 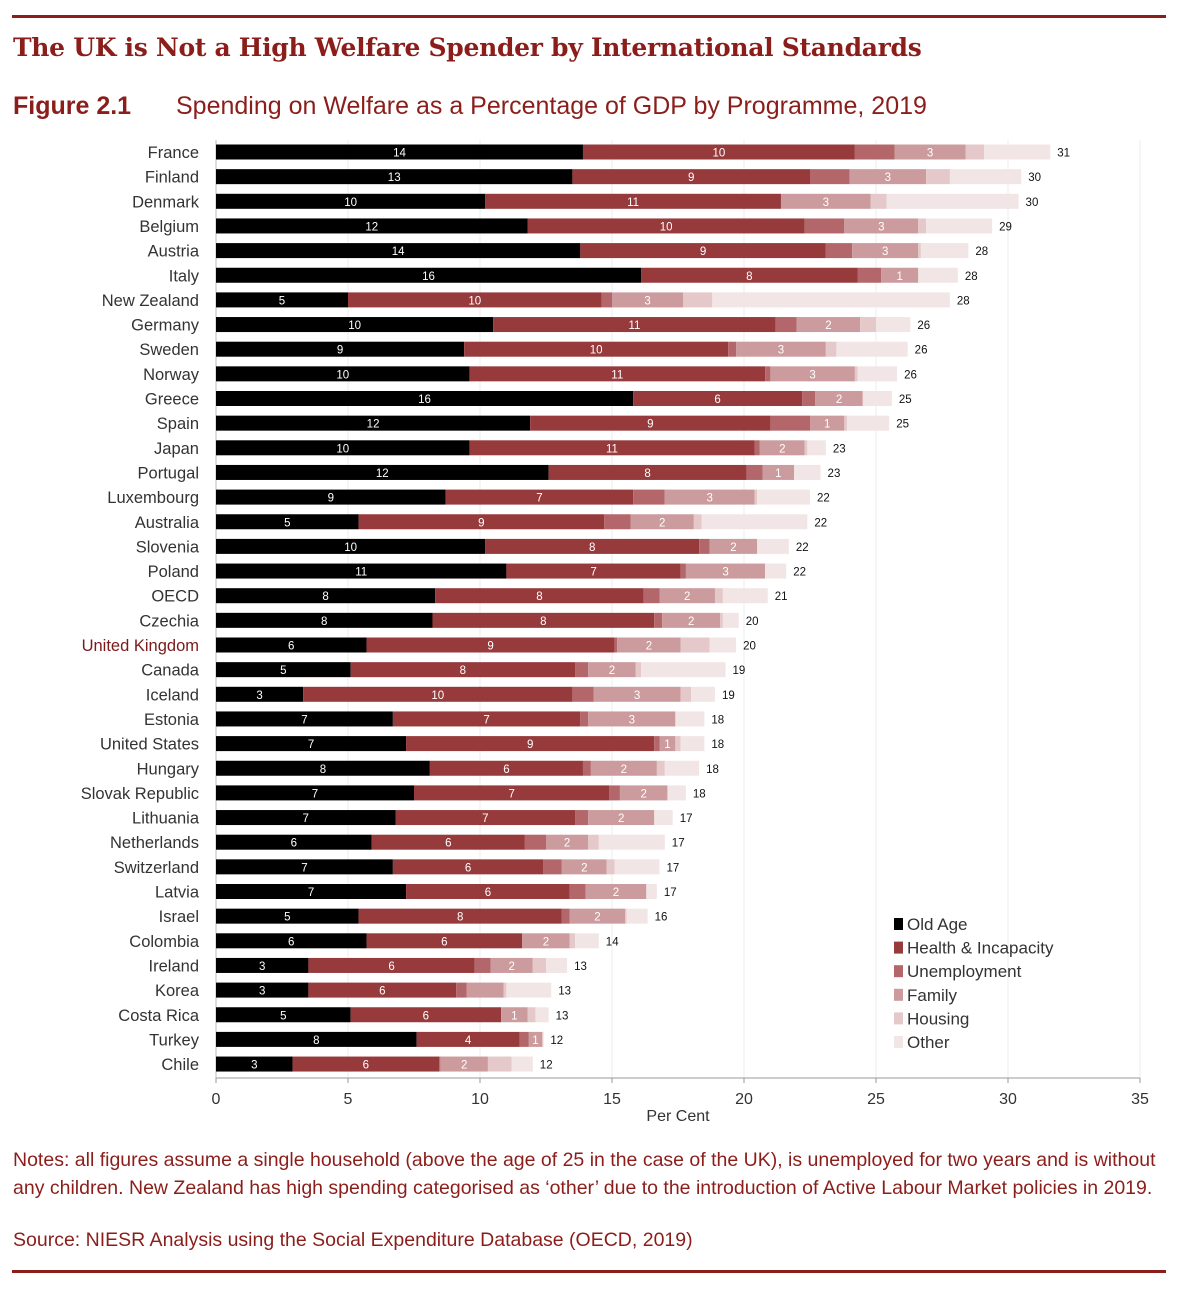 What do you see at coordinates (153, 498) in the screenshot?
I see `category-label: Luxembourg` at bounding box center [153, 498].